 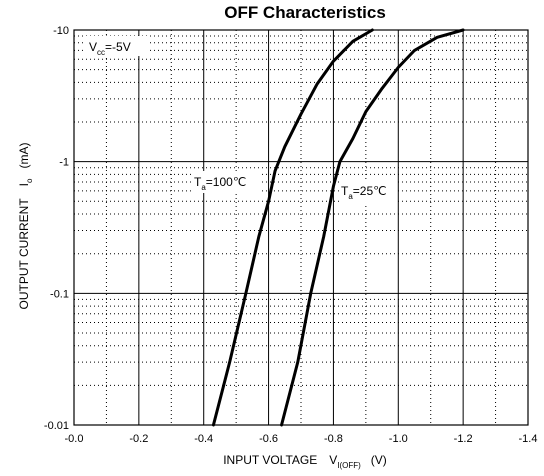 I want to click on vcc-annotation-background, so click(x=115, y=46).